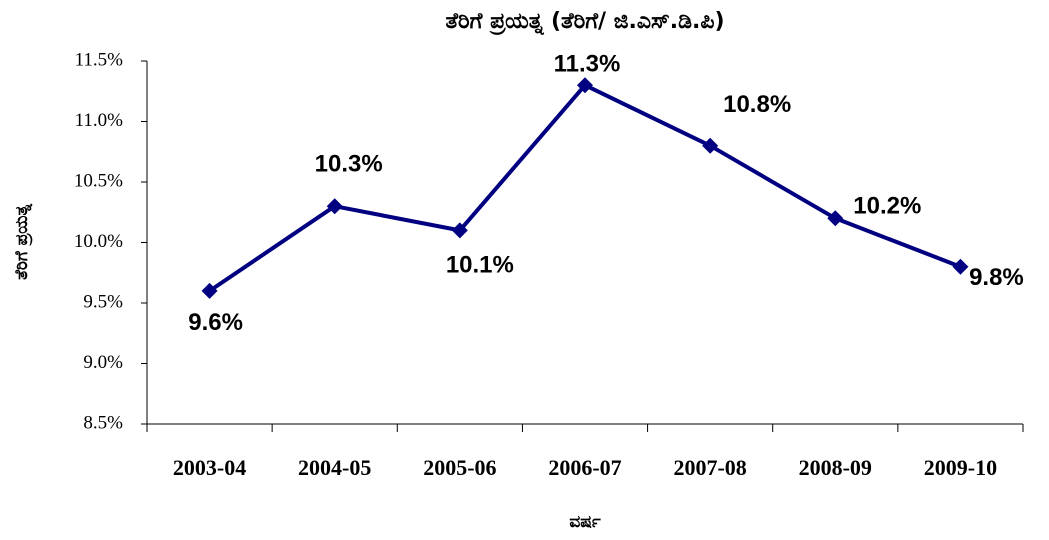  Describe the element at coordinates (215, 322) in the screenshot. I see `data-label: 9.6%` at that location.